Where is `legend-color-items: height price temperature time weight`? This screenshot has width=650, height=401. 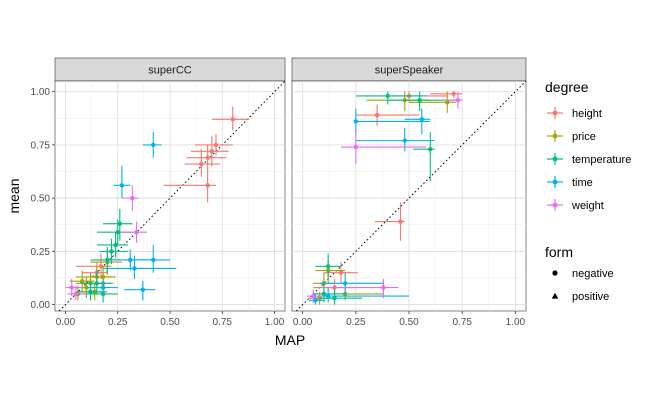 legend-color-items: height price temperature time weight is located at coordinates (589, 159).